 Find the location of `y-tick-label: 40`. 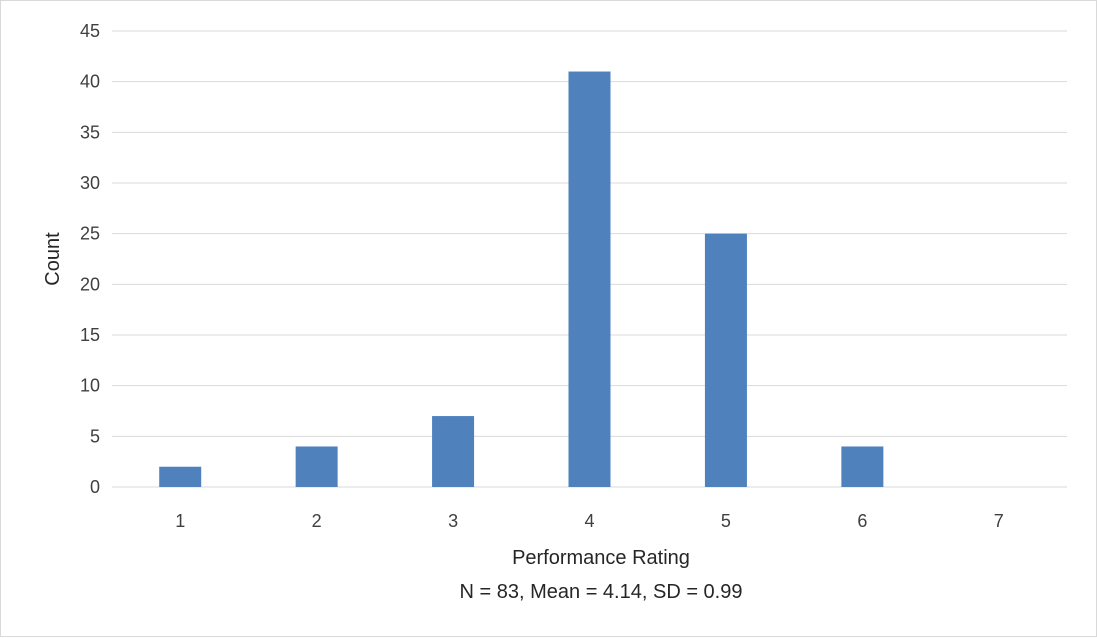

y-tick-label: 40 is located at coordinates (90, 82).